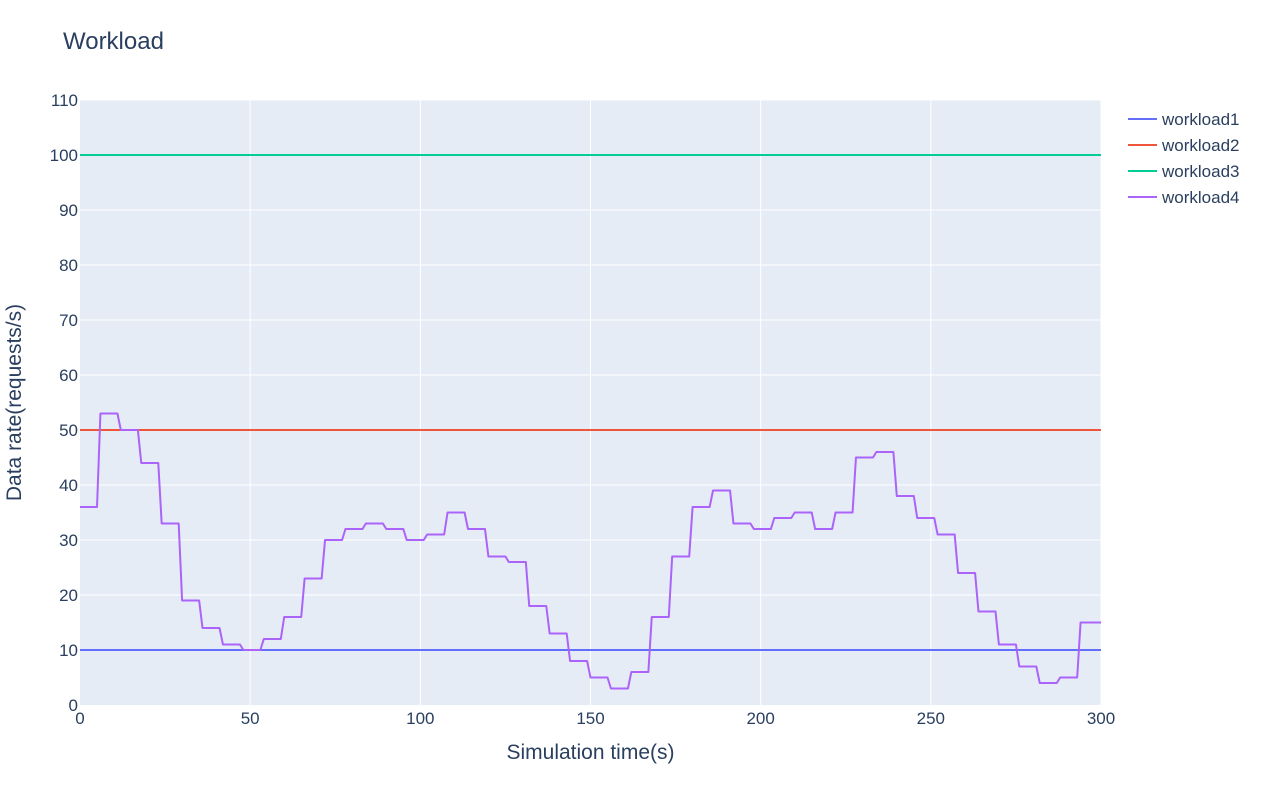 The width and height of the screenshot is (1264, 785). I want to click on y-tick-label: 40, so click(68, 485).